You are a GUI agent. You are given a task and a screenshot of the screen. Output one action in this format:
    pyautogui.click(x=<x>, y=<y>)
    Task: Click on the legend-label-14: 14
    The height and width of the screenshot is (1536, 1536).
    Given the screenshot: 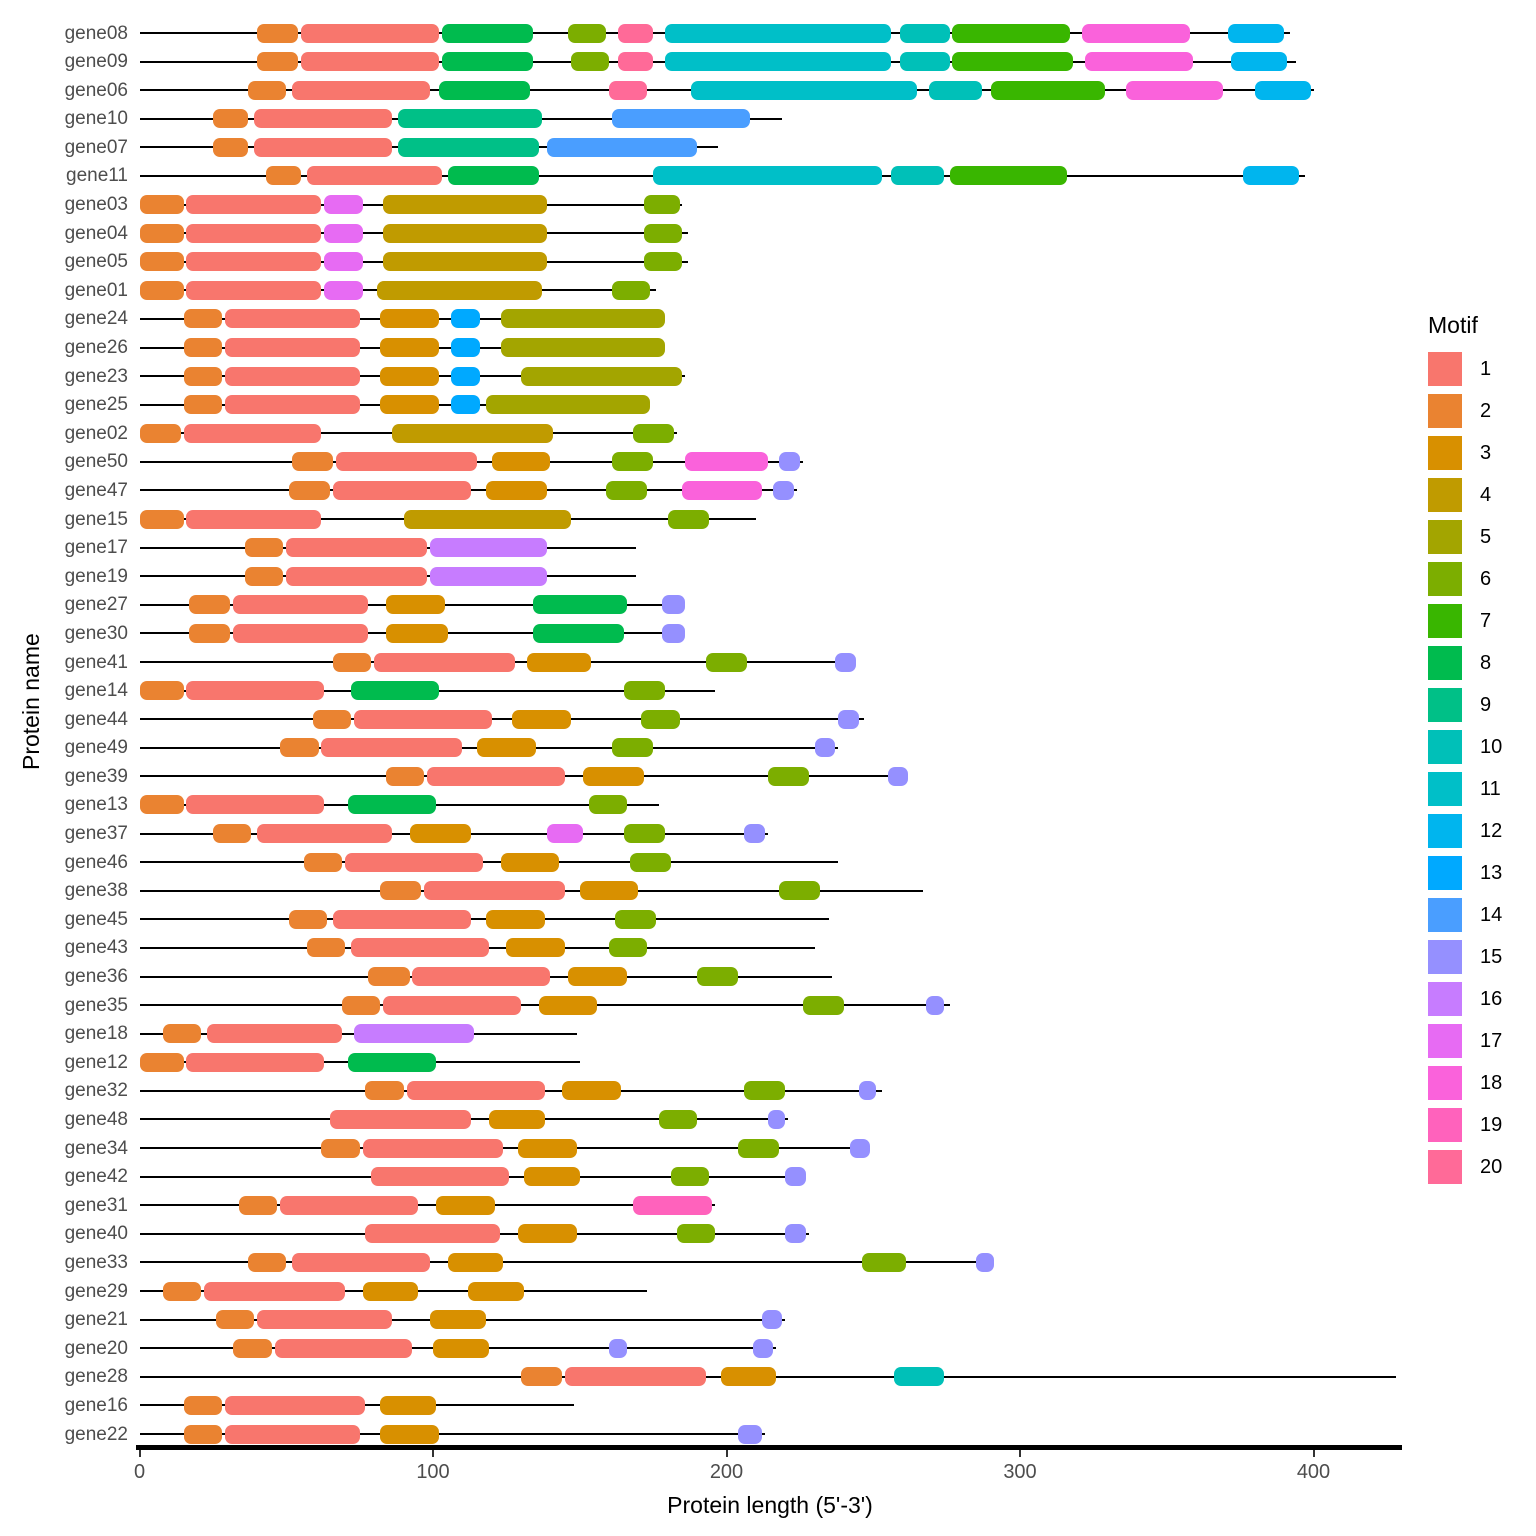 What is the action you would take?
    pyautogui.click(x=1491, y=915)
    